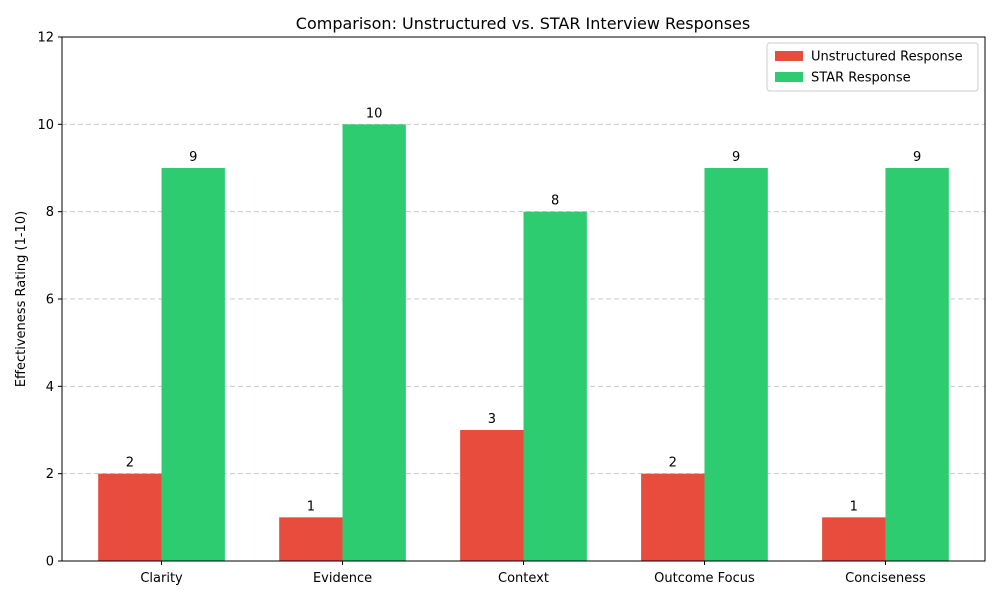 The image size is (1000, 600). I want to click on legend-label: STAR Response, so click(861, 78).